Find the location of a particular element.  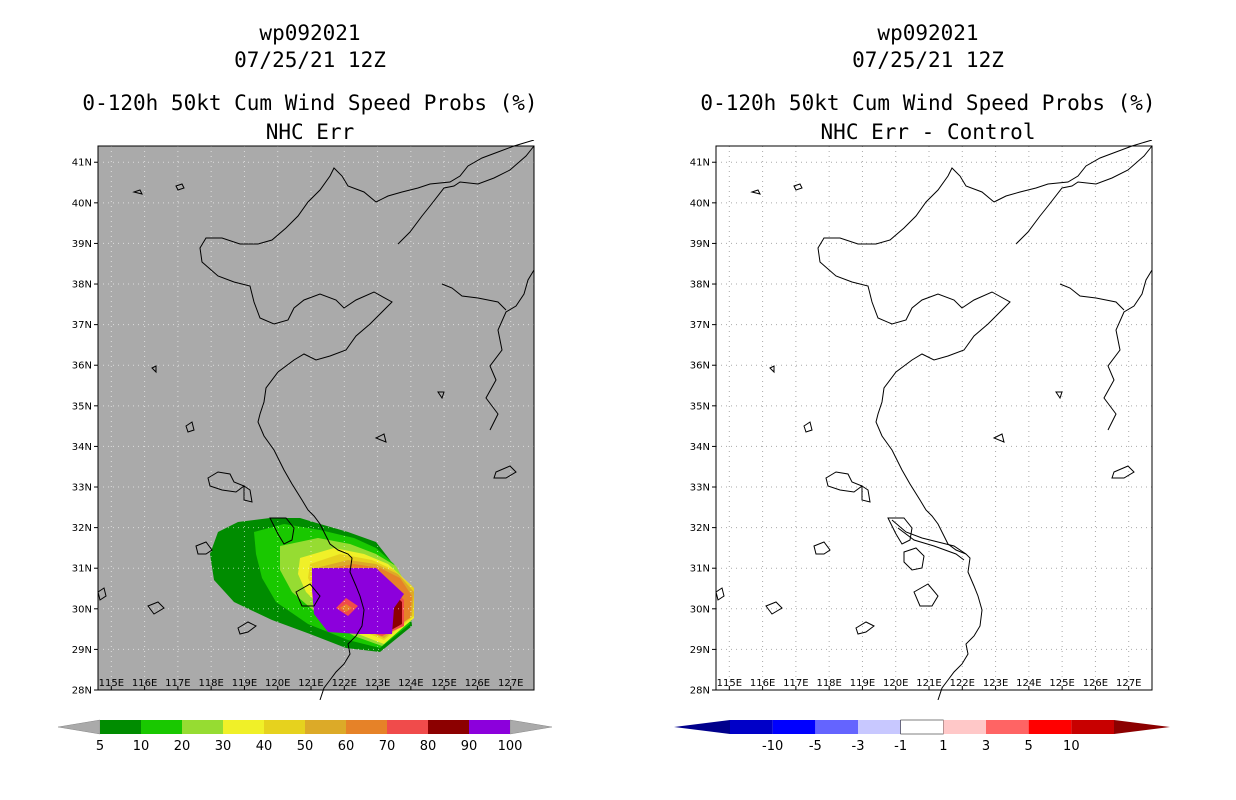

lat-label: 39N is located at coordinates (700, 244).